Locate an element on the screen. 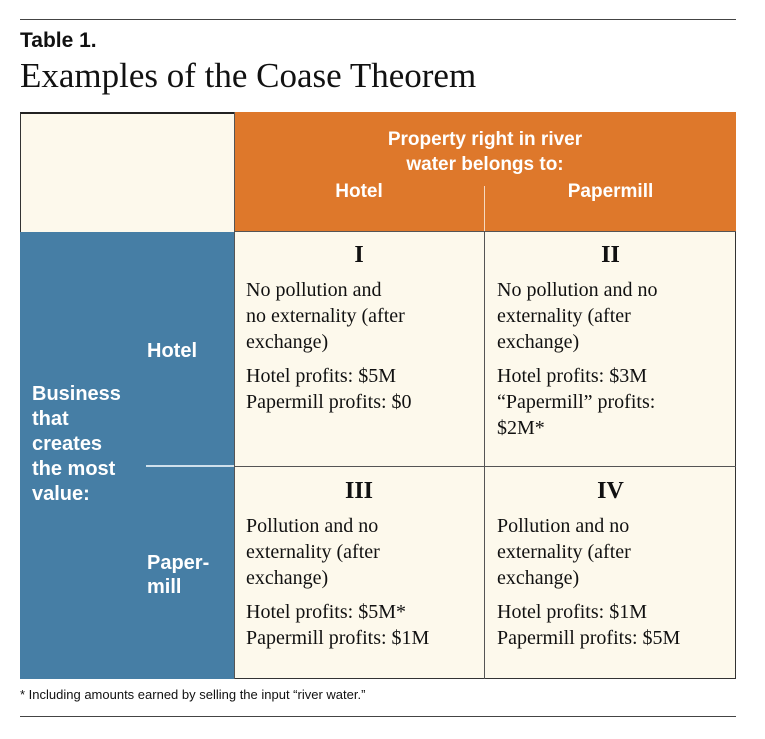  table-header is located at coordinates (485, 172).